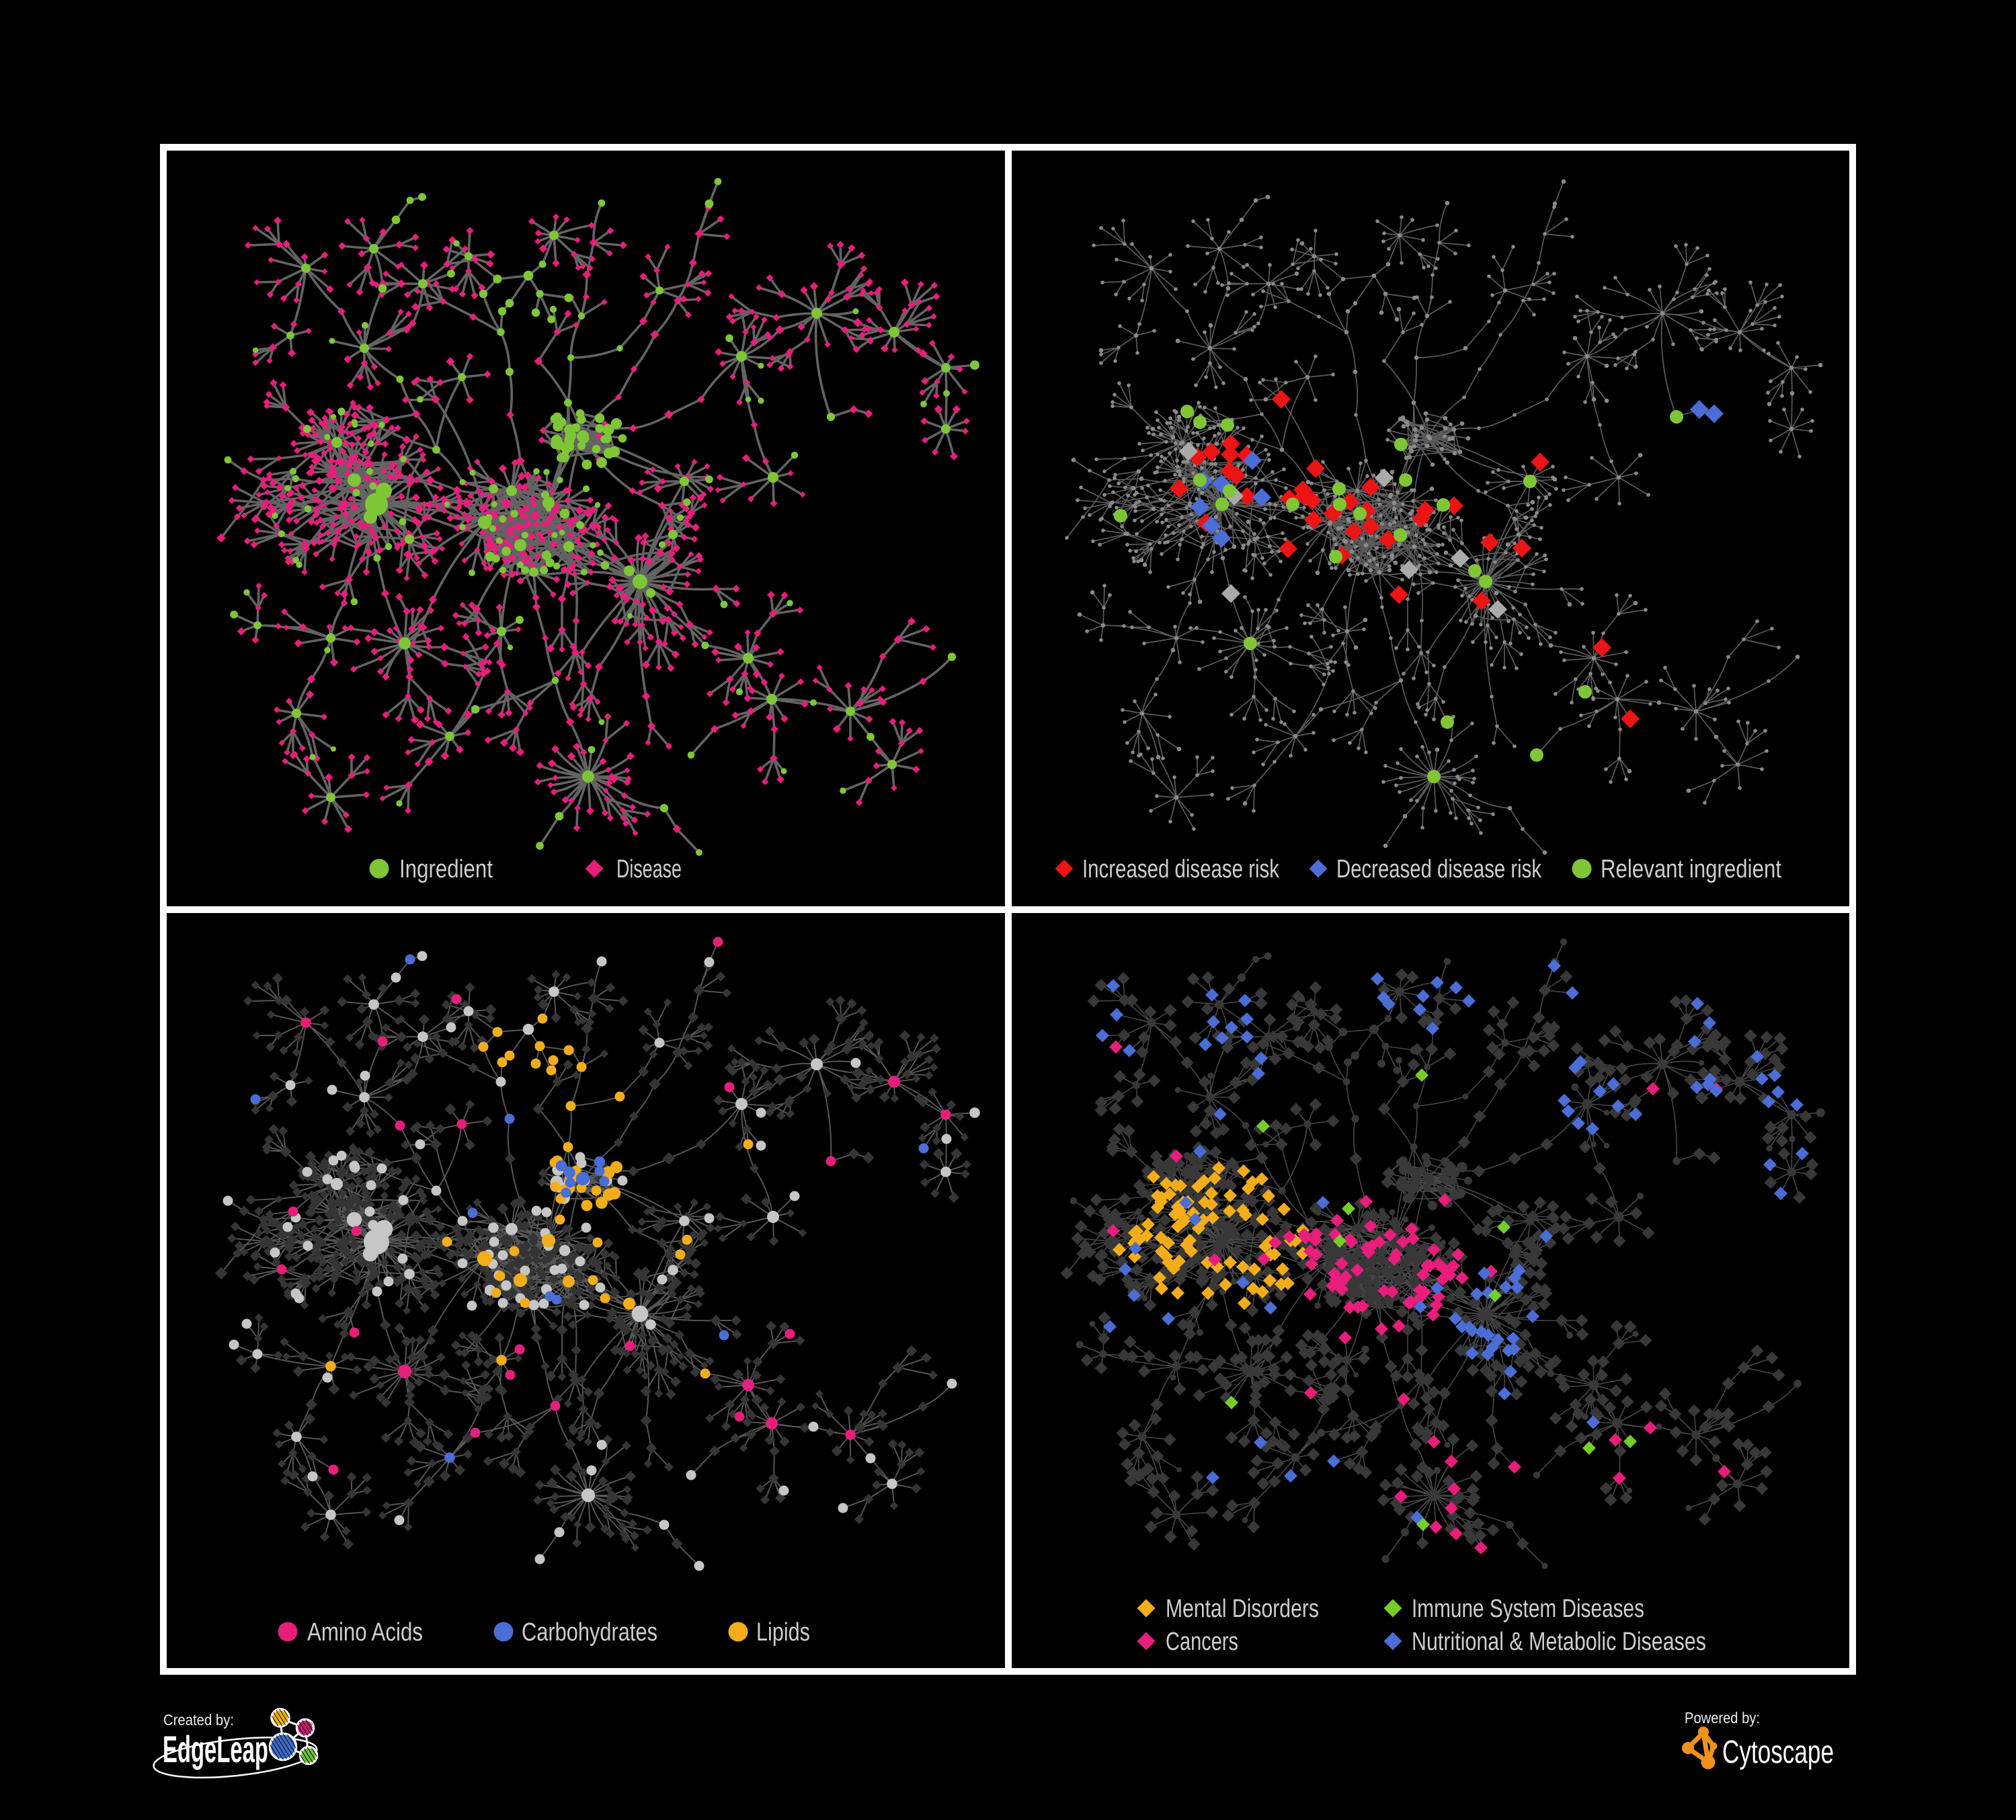 This screenshot has width=2016, height=1820. What do you see at coordinates (589, 1632) in the screenshot?
I see `svg-text: Carbohydrates` at bounding box center [589, 1632].